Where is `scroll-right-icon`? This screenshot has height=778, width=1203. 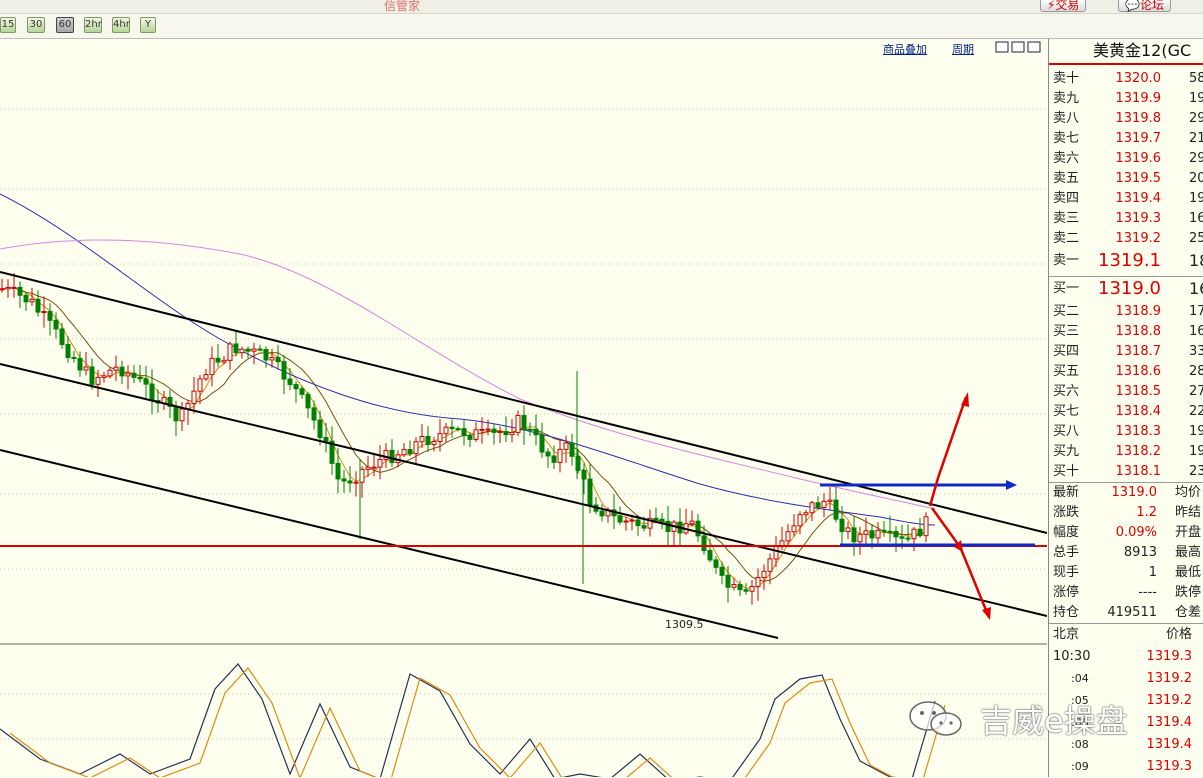
scroll-right-icon is located at coordinates (1018, 47).